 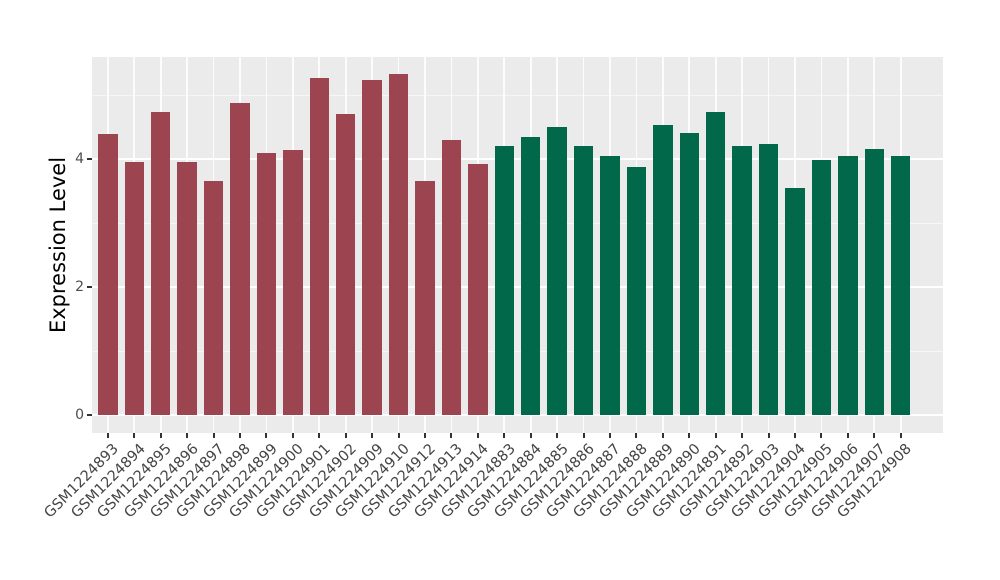 What do you see at coordinates (517, 351) in the screenshot?
I see `gridline-minor-y1` at bounding box center [517, 351].